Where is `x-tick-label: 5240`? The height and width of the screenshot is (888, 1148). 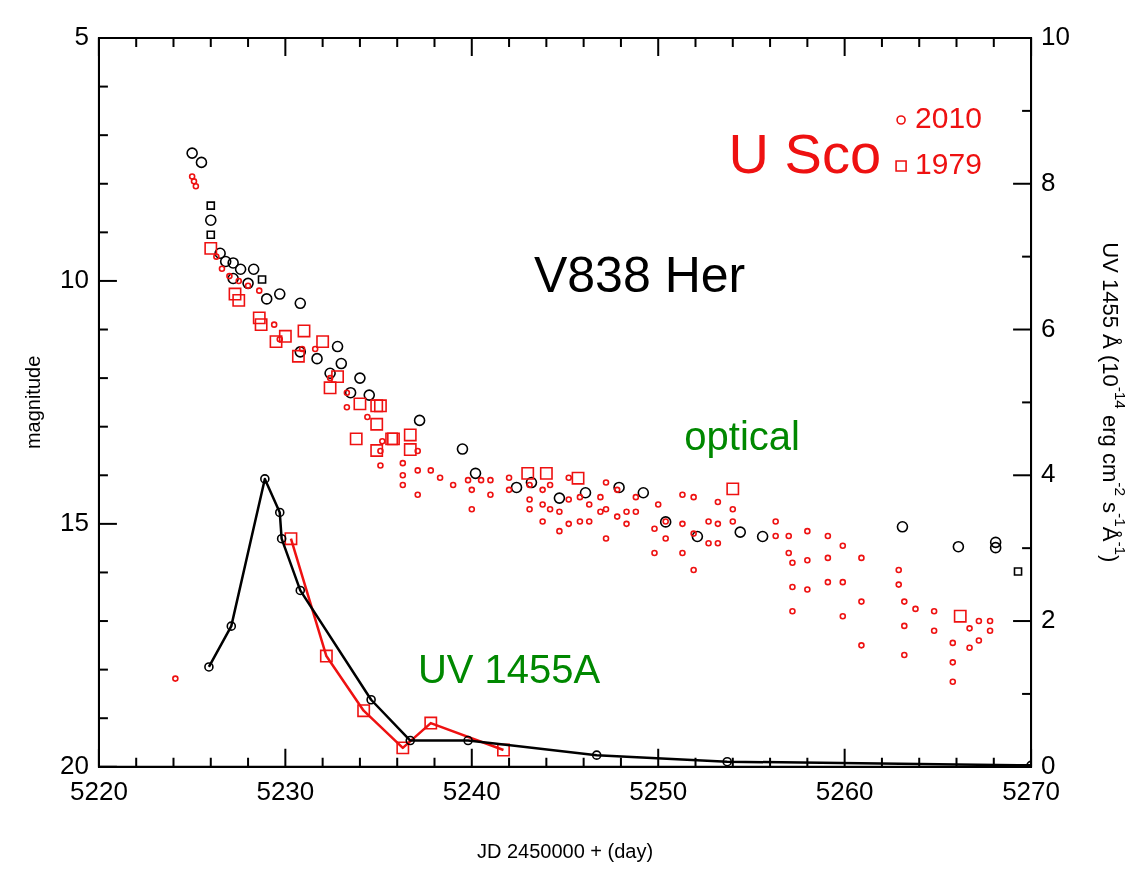 x-tick-label: 5240 is located at coordinates (471, 790).